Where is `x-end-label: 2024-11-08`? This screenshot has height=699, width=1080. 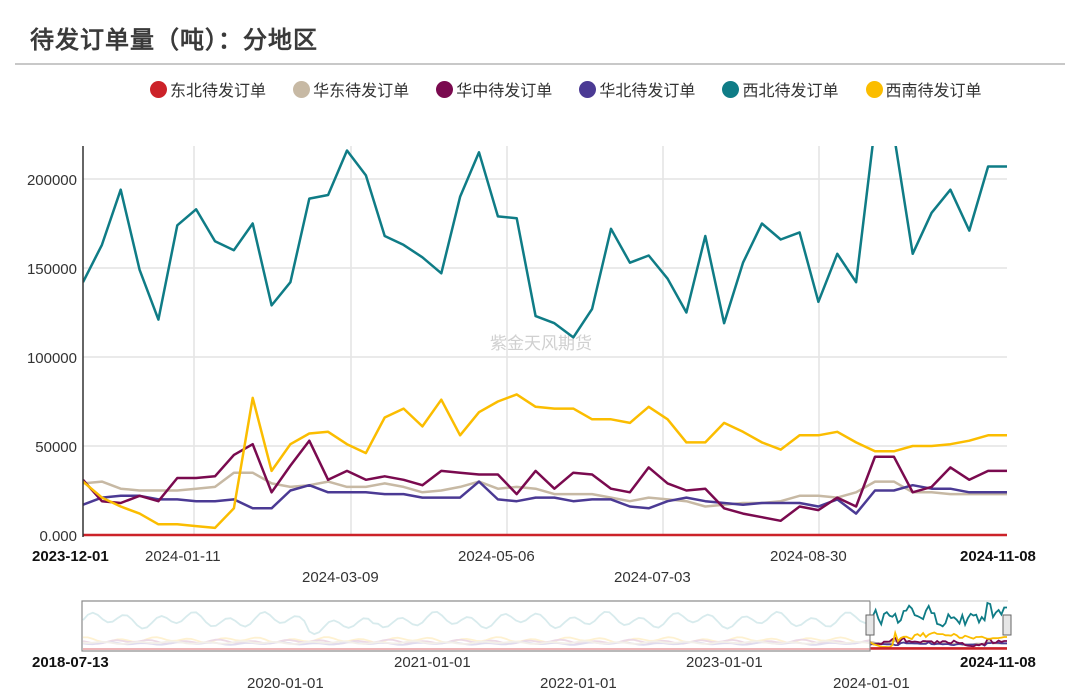 x-end-label: 2024-11-08 is located at coordinates (998, 556).